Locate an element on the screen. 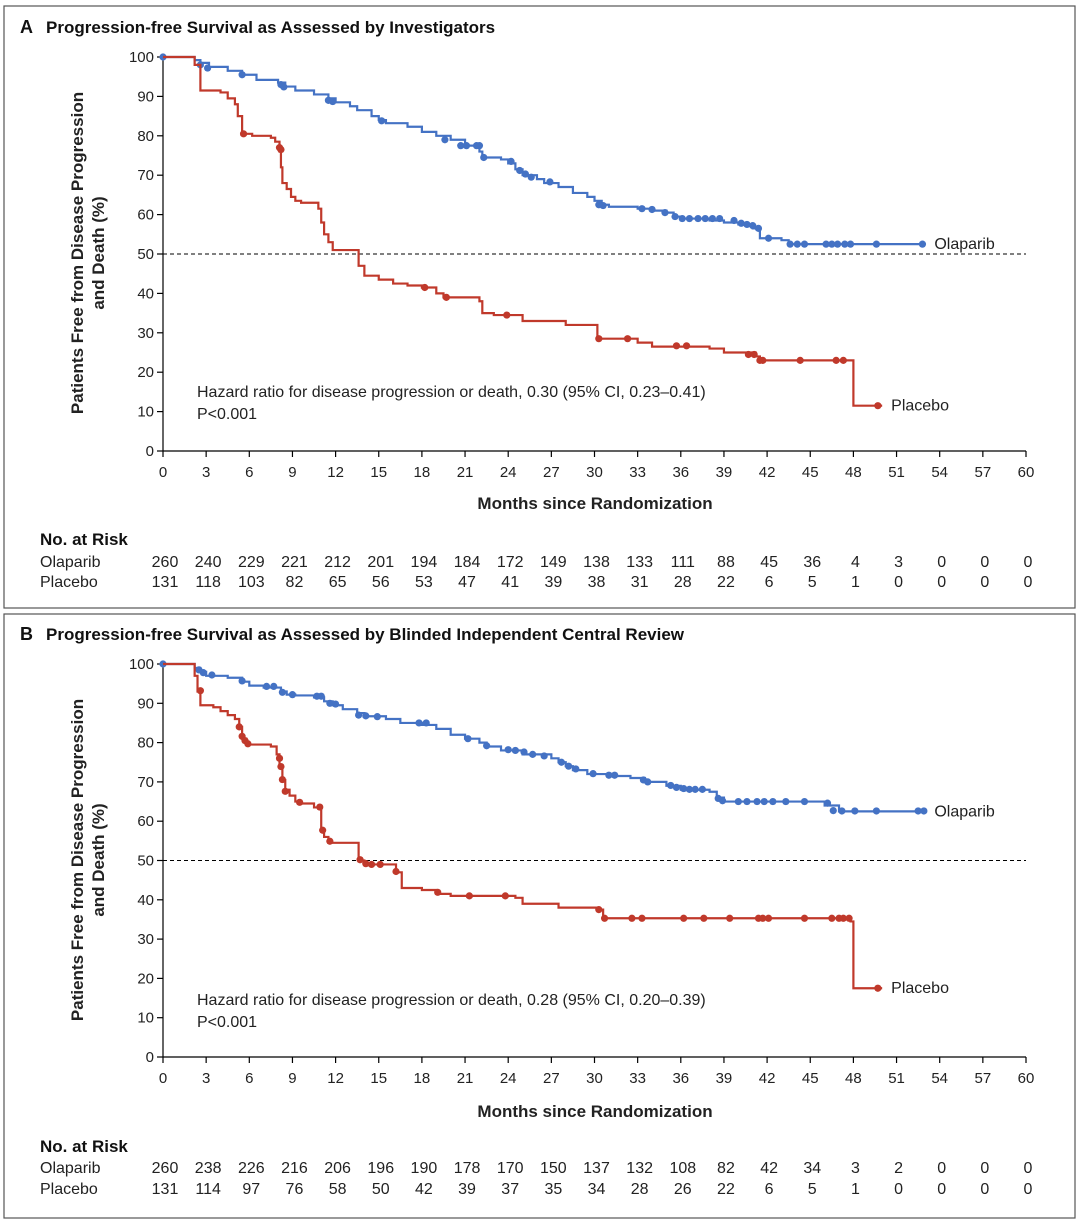 Image resolution: width=1080 pixels, height=1222 pixels. panel-b-y-tick-label: 40 is located at coordinates (145, 900).